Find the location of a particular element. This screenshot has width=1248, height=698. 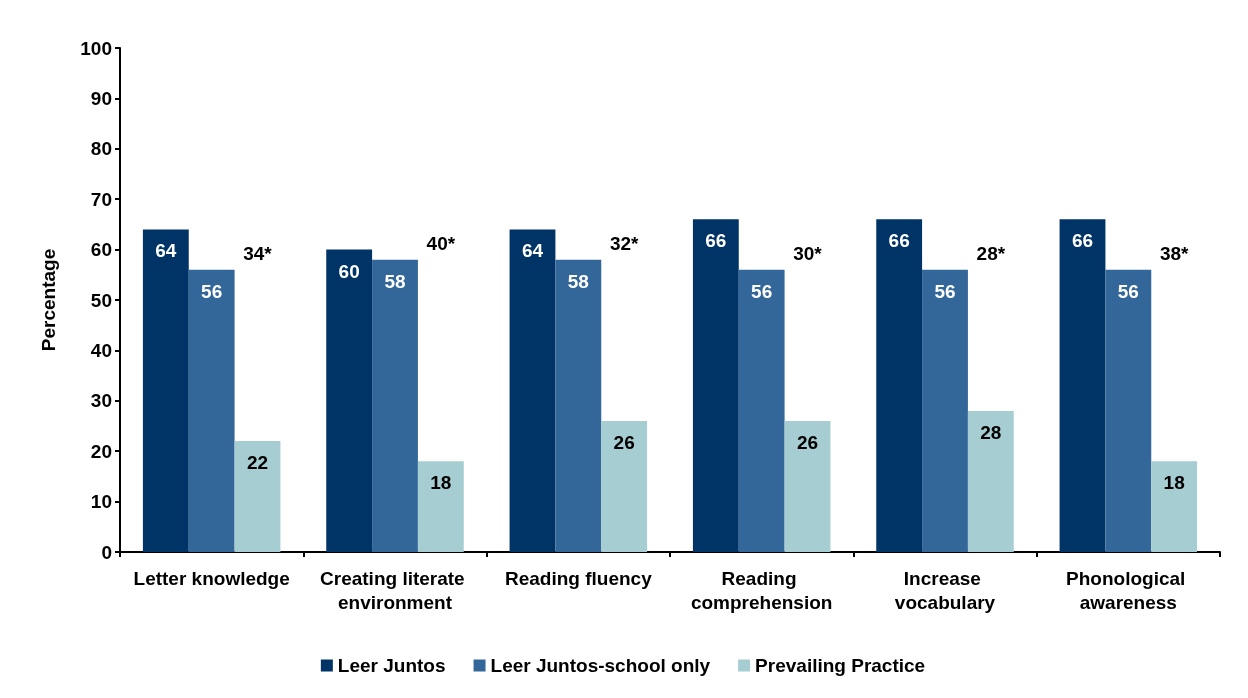

annotation: 32* is located at coordinates (624, 244).